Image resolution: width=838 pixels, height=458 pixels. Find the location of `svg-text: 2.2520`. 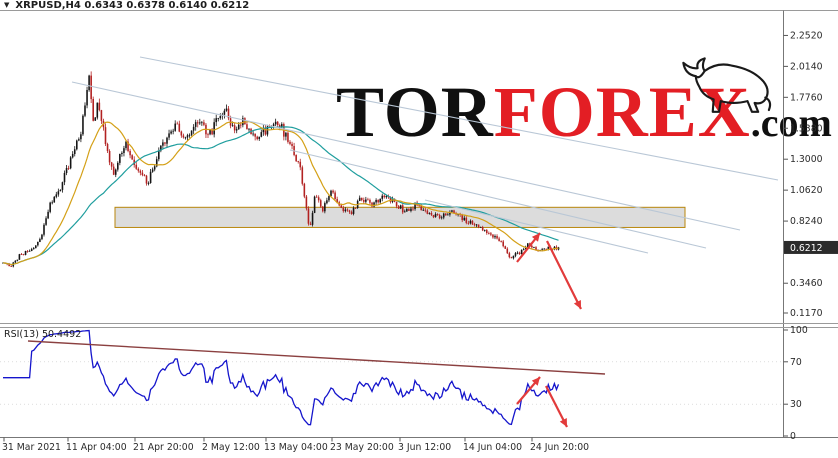

svg-text: 2.2520 is located at coordinates (806, 35).